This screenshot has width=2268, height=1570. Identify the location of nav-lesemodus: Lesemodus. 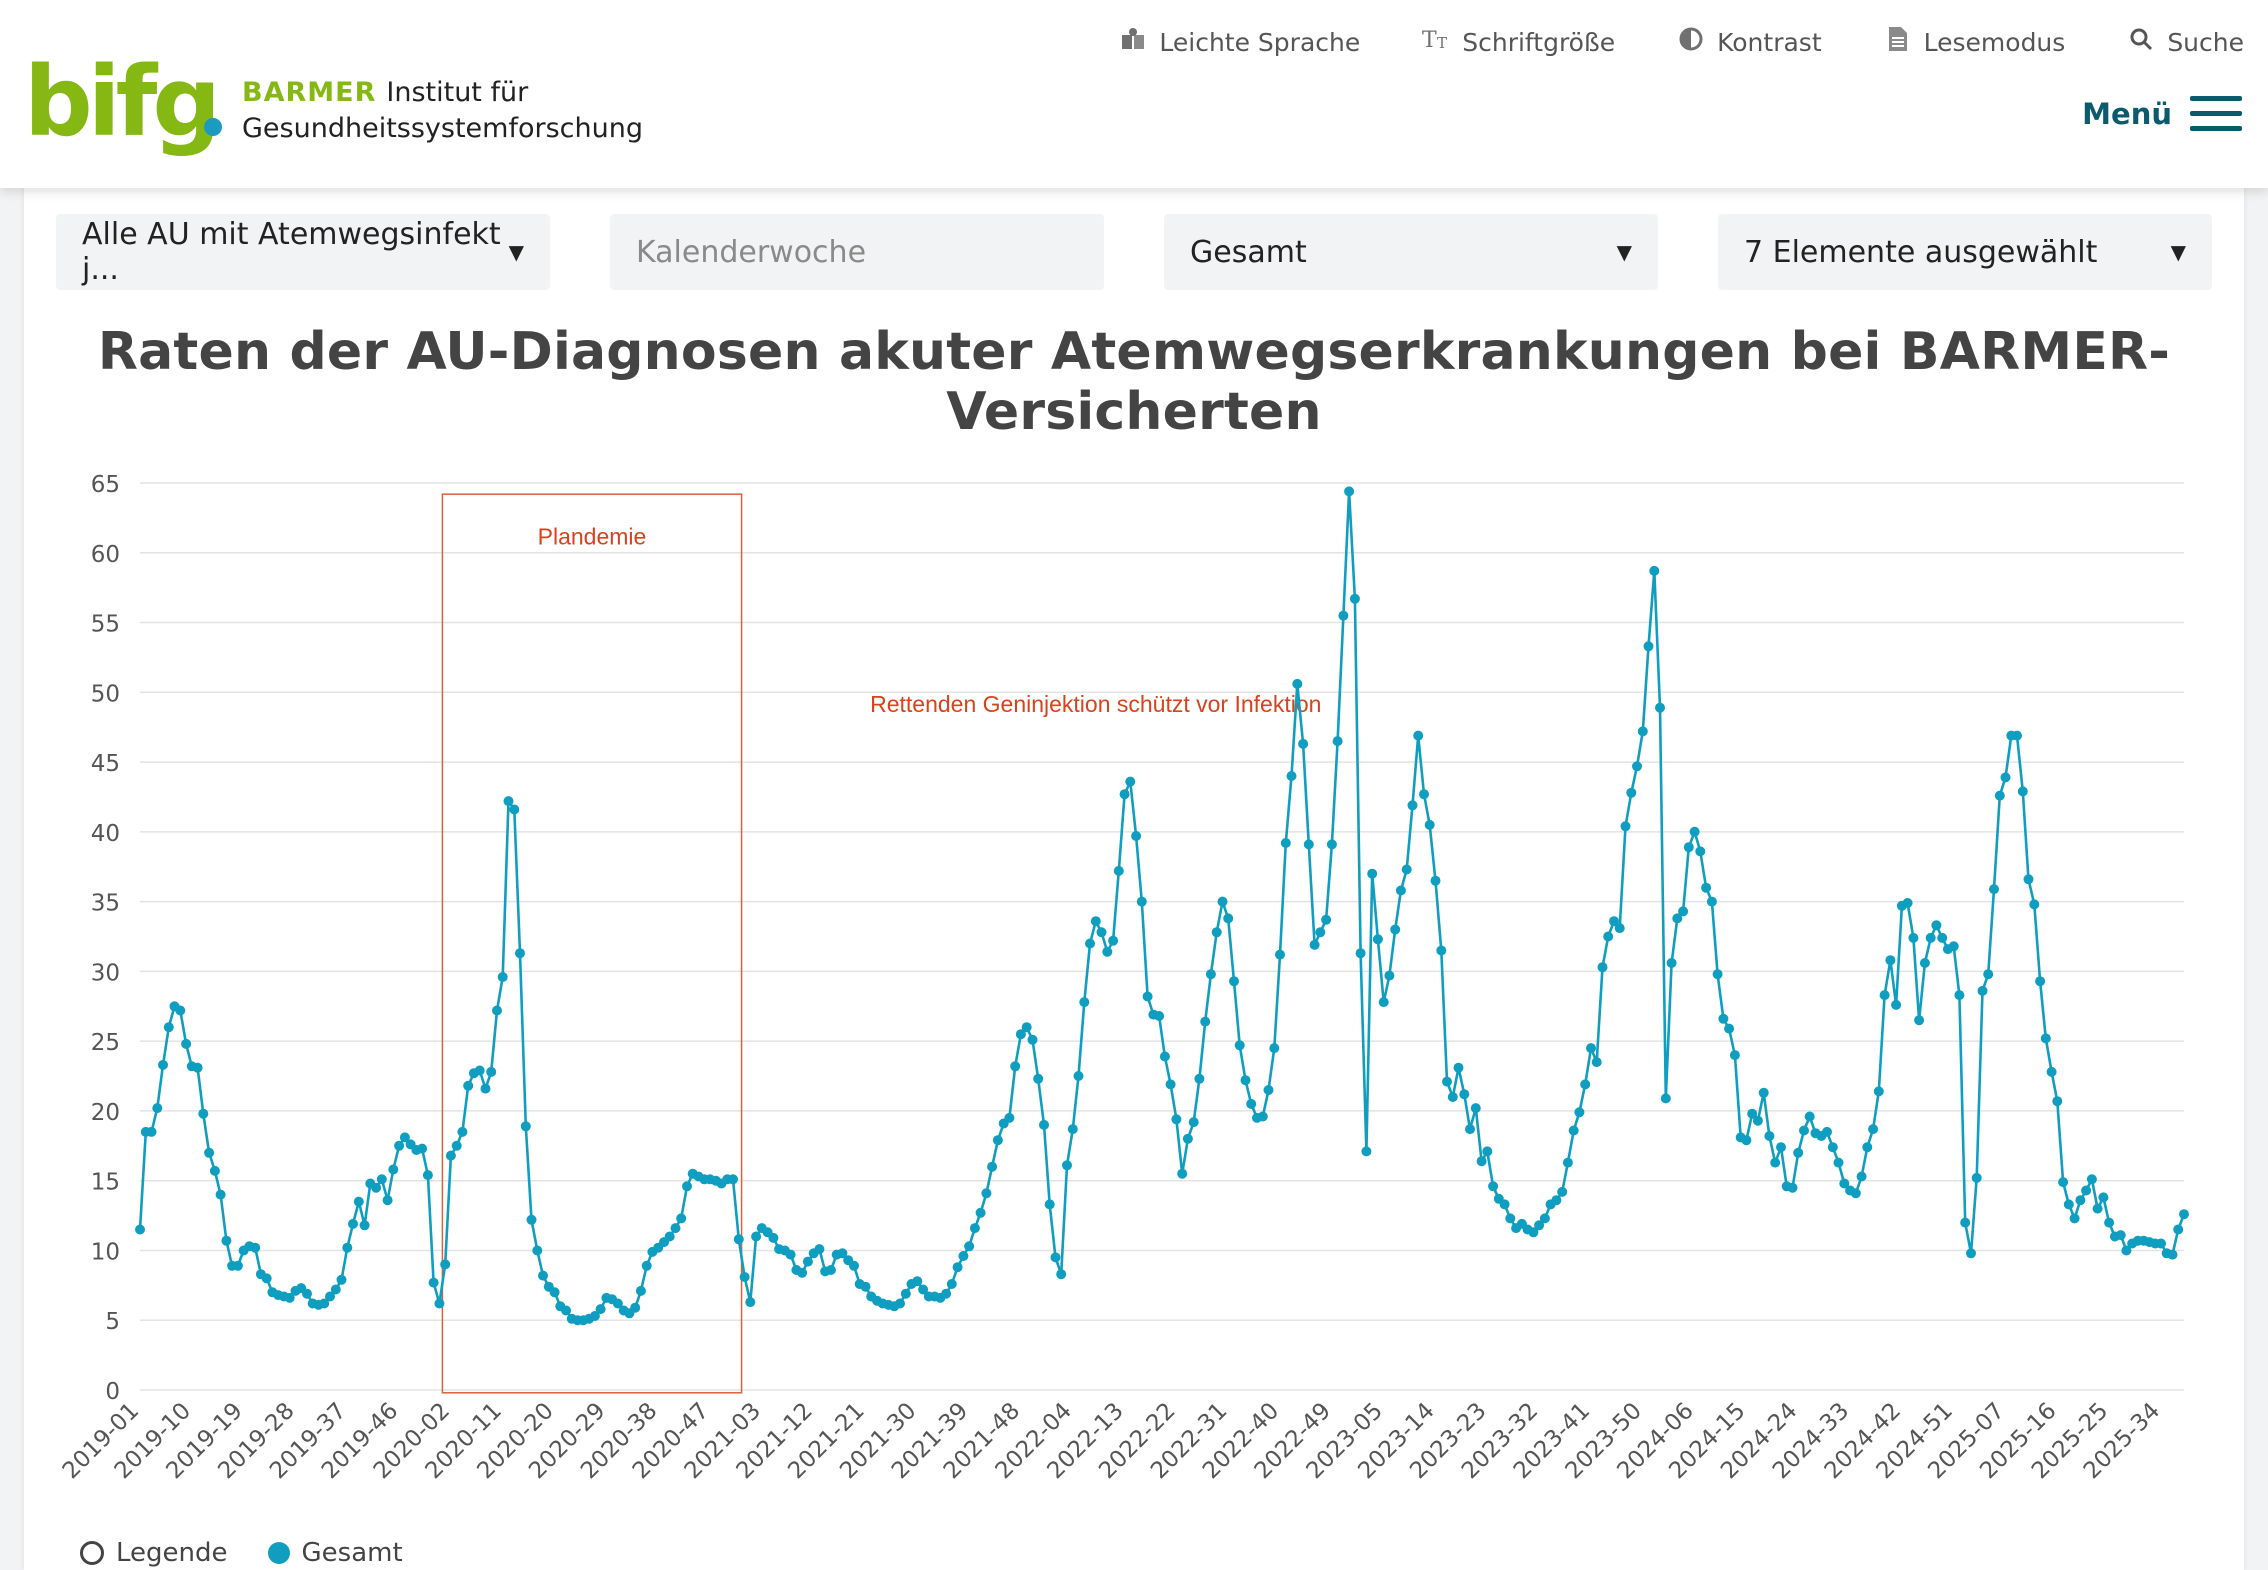
(1974, 42).